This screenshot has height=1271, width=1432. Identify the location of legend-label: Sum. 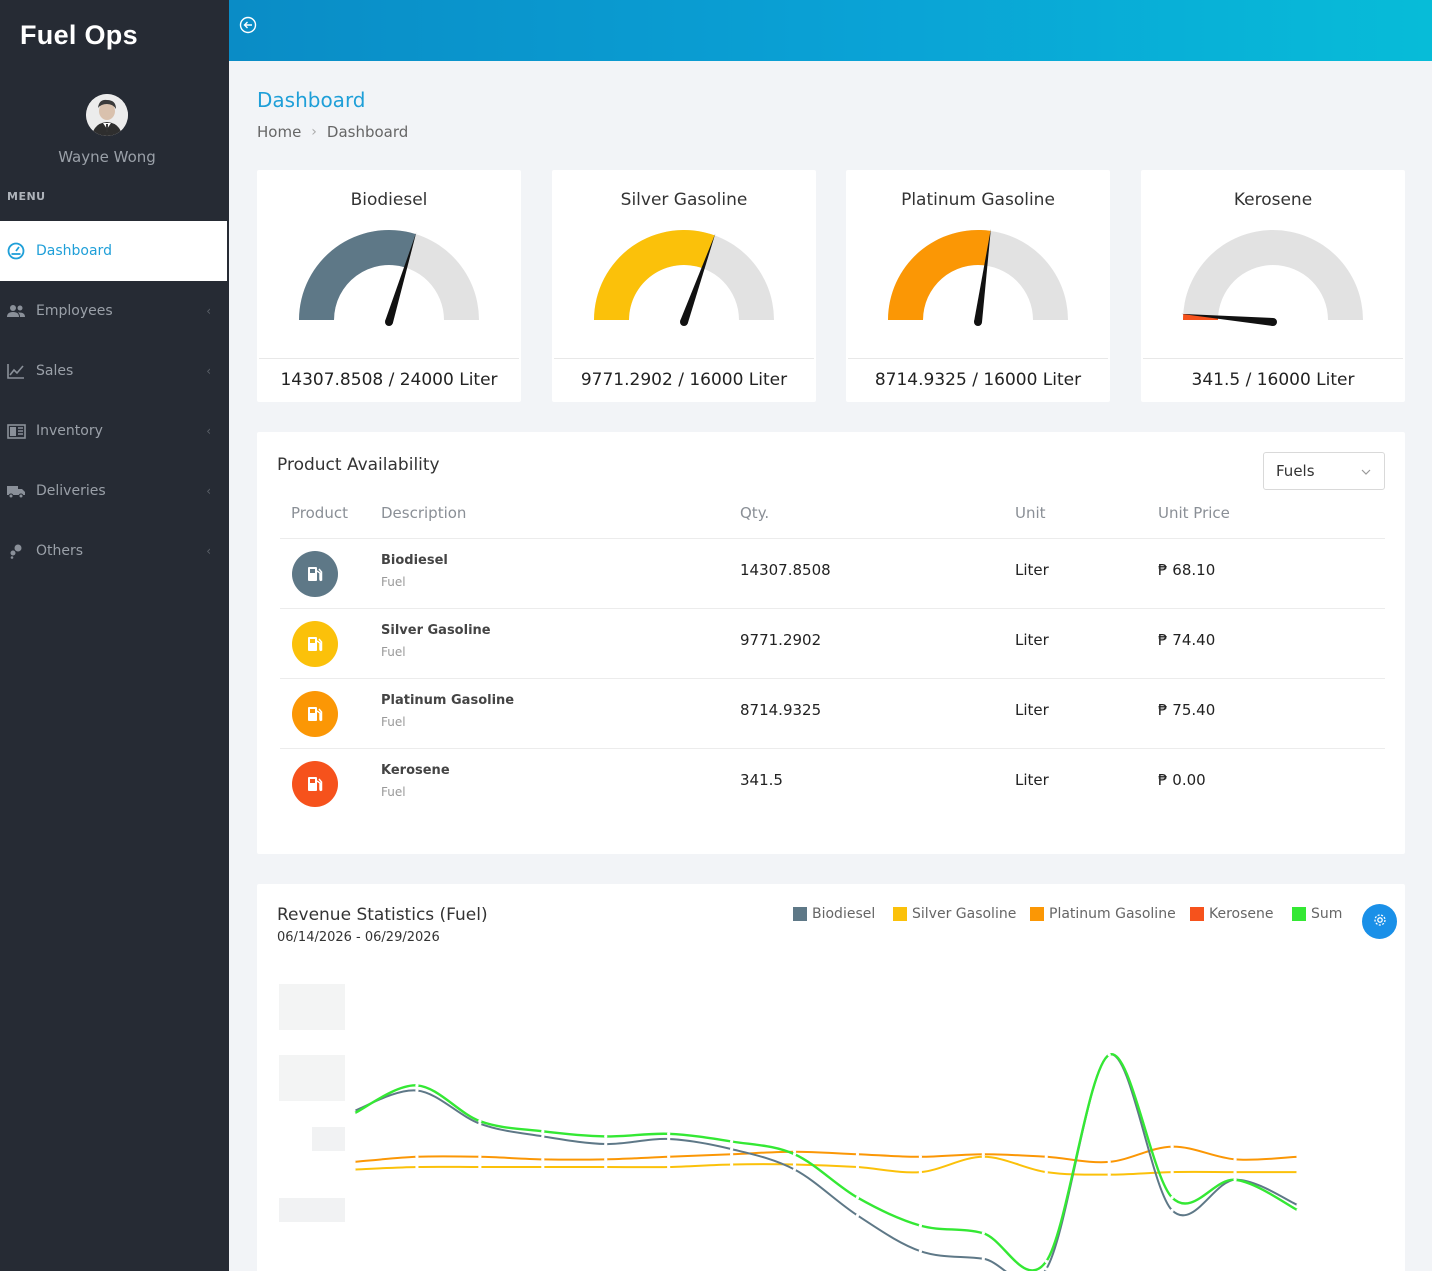
(1327, 914).